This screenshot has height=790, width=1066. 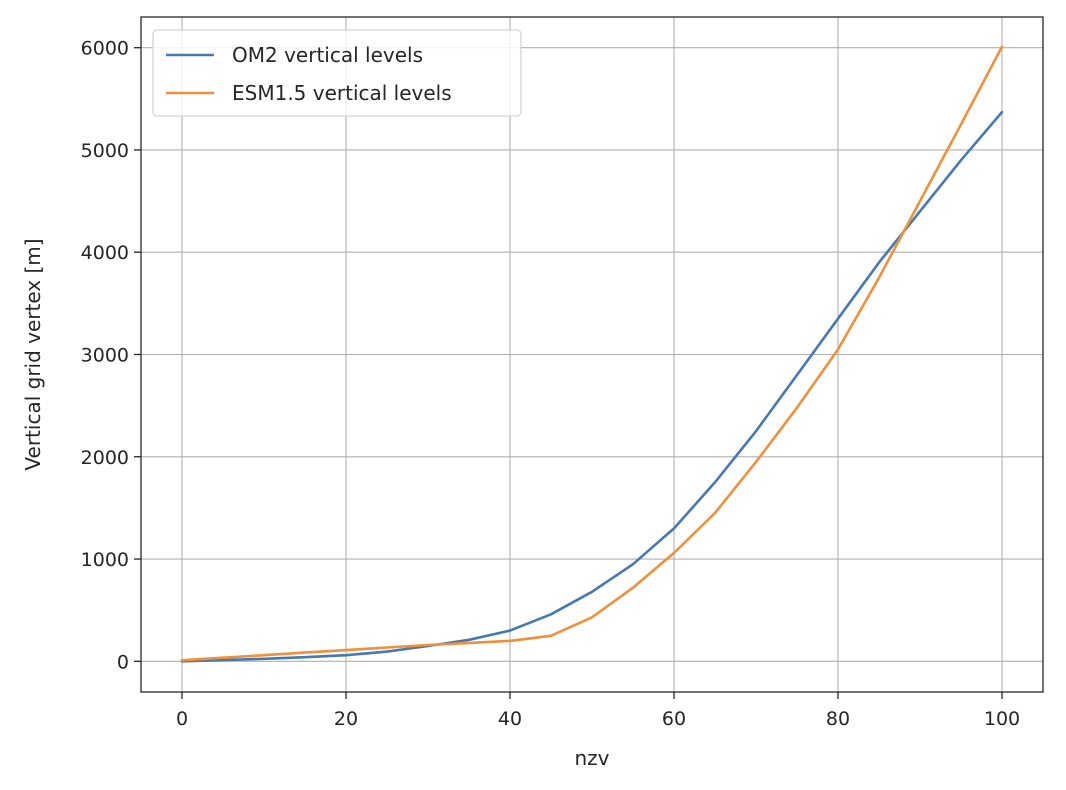 I want to click on legend-box, so click(x=337, y=73).